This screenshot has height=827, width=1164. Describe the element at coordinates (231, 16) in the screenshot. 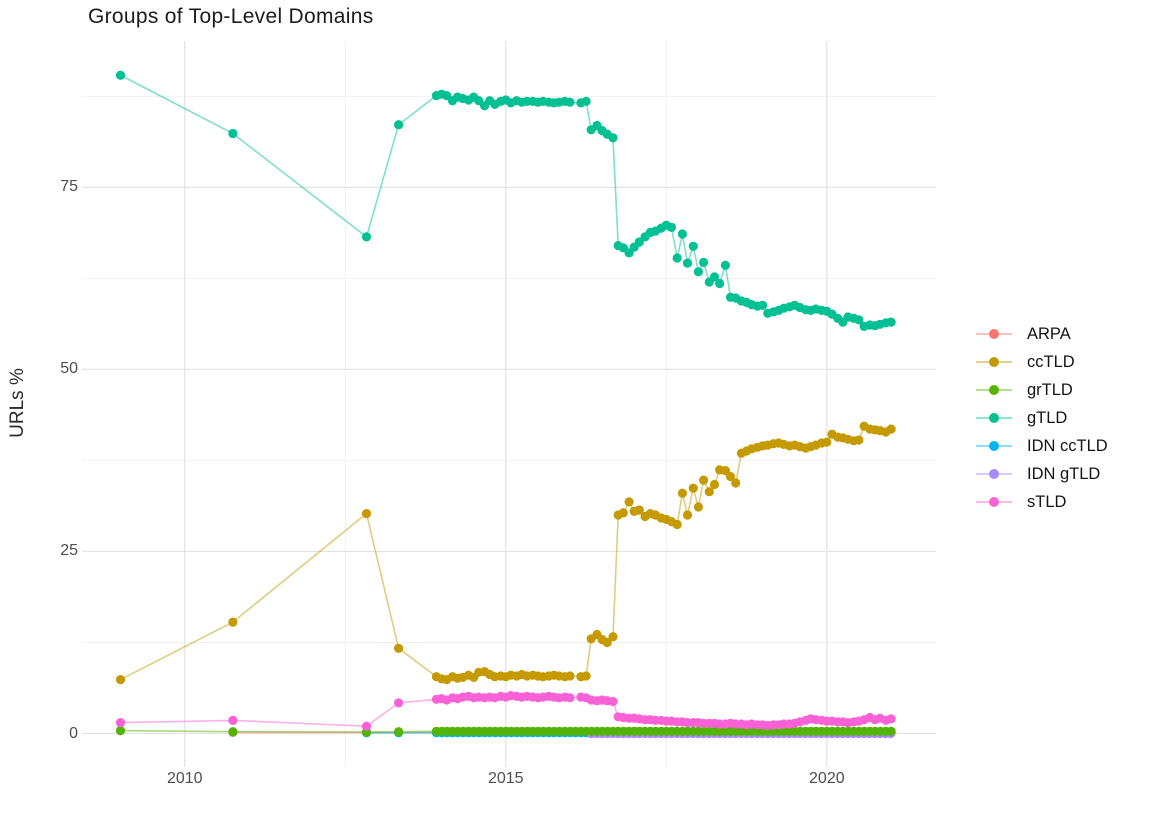

I see `chart-title: Groups of Top-Level Domains` at that location.